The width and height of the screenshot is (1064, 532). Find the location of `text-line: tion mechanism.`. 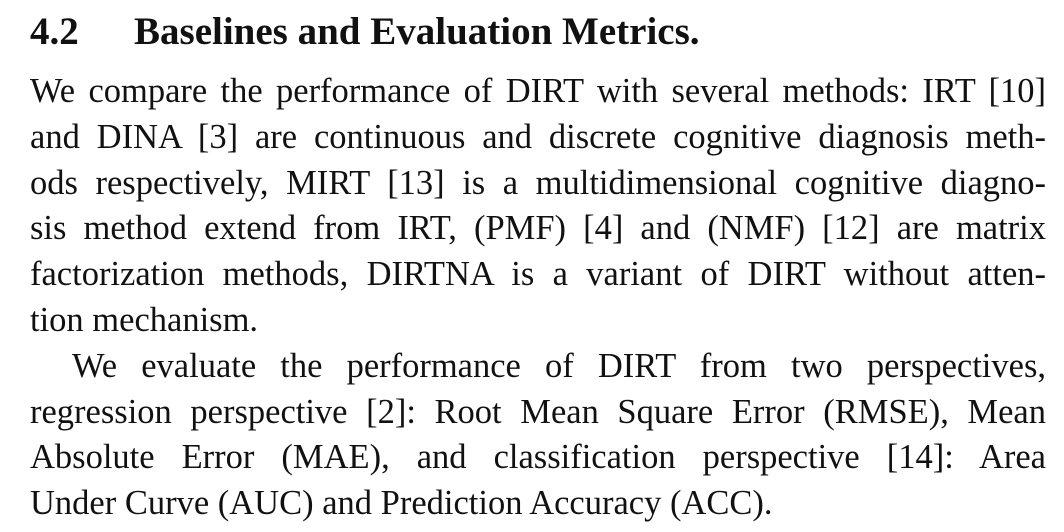

text-line: tion mechanism. is located at coordinates (144, 319).